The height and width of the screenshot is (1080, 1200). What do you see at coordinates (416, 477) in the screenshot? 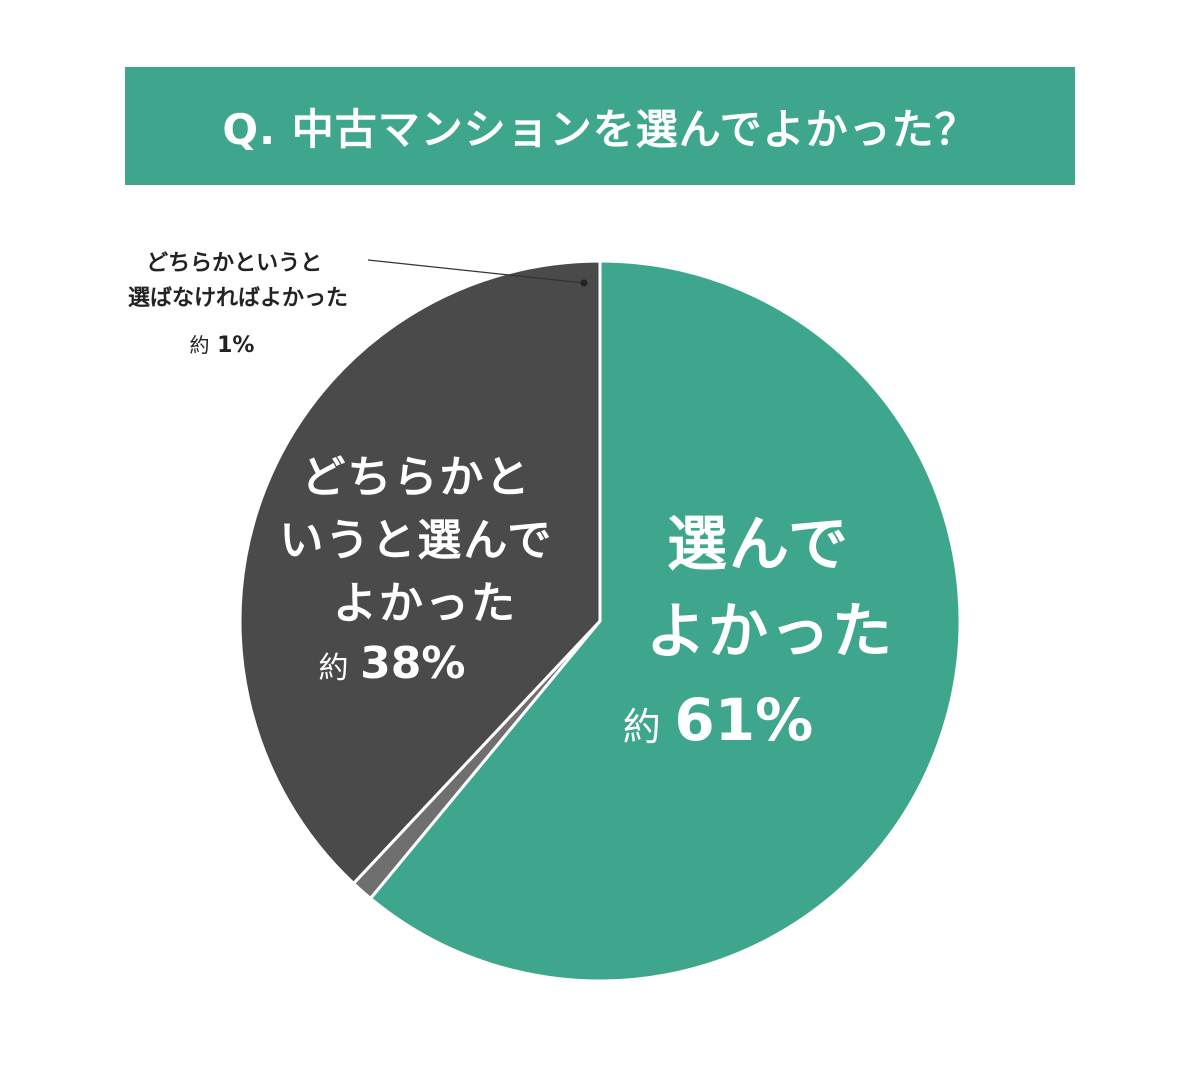
I see `slice-label-neutral-good-line-1: どちらかと` at bounding box center [416, 477].